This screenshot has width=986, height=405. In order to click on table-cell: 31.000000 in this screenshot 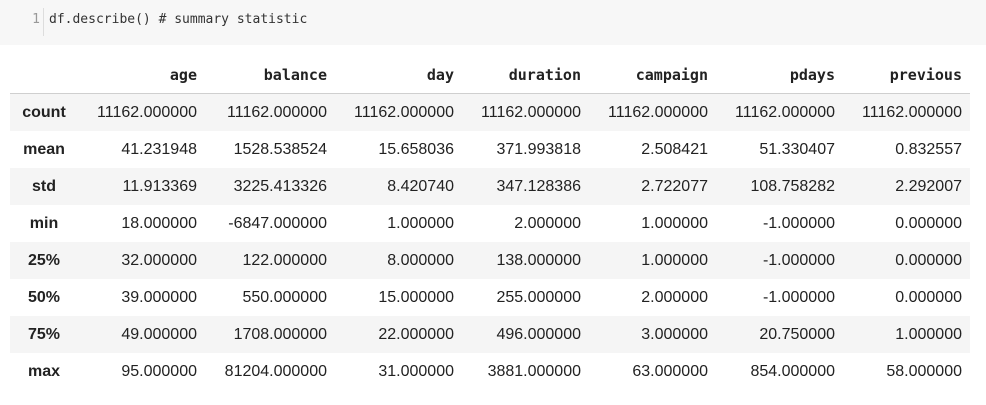, I will do `click(416, 371)`.